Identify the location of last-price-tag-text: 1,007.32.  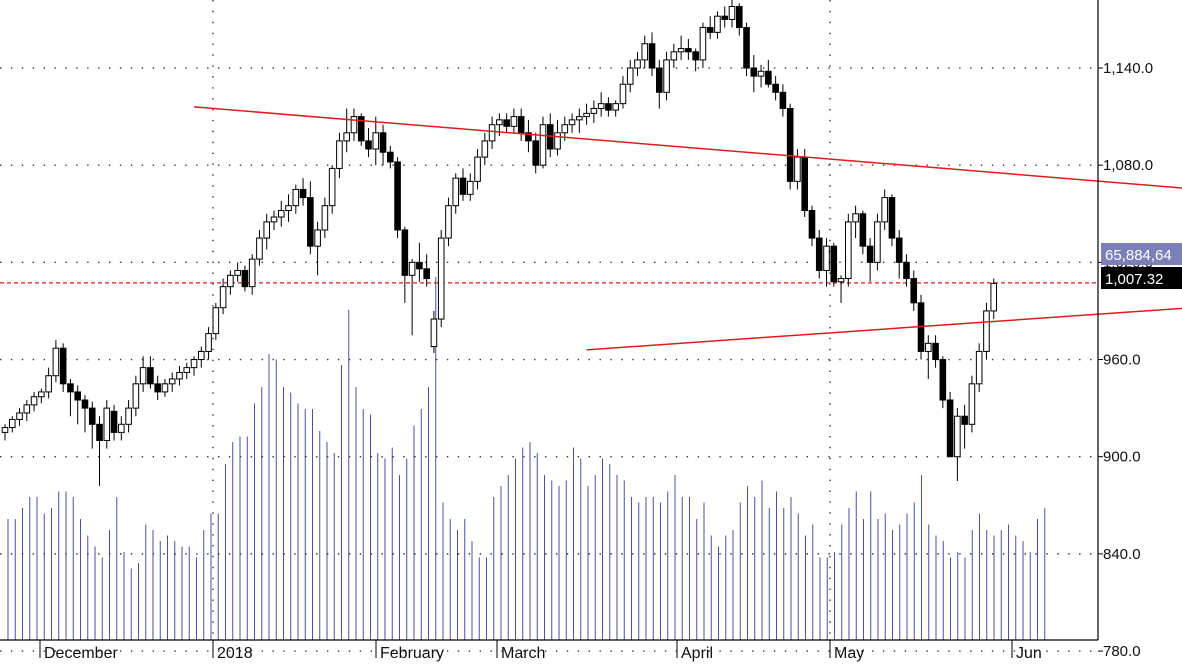
(1134, 279).